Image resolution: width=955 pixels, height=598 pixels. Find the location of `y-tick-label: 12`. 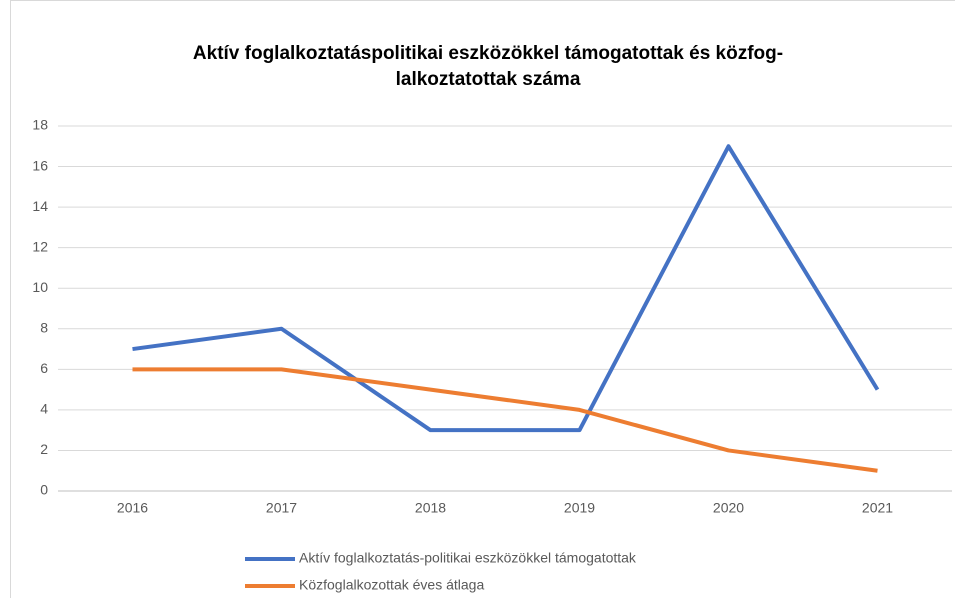

y-tick-label: 12 is located at coordinates (40, 246).